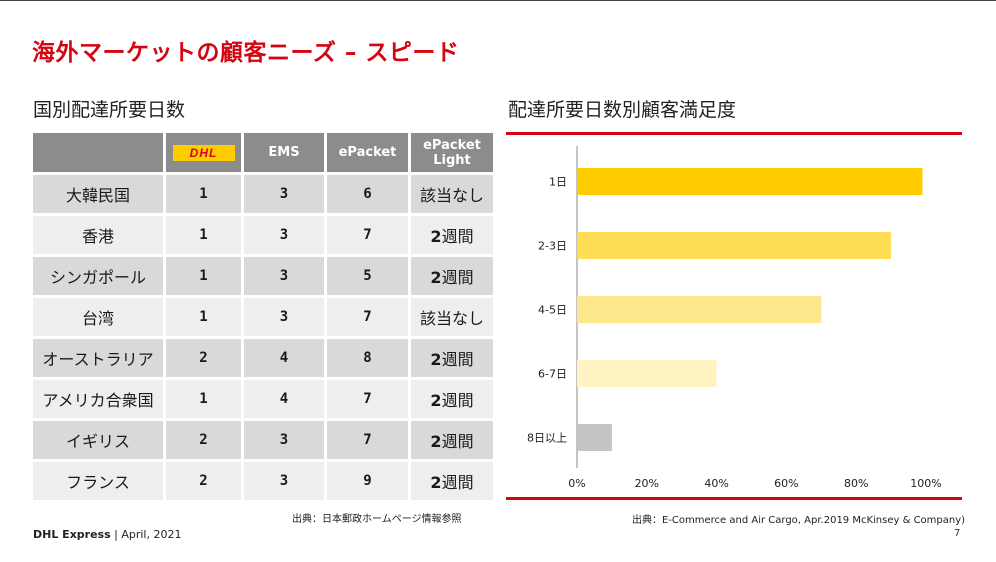  Describe the element at coordinates (107, 534) in the screenshot. I see `footer-brand: DHL Express | April, 2021` at that location.